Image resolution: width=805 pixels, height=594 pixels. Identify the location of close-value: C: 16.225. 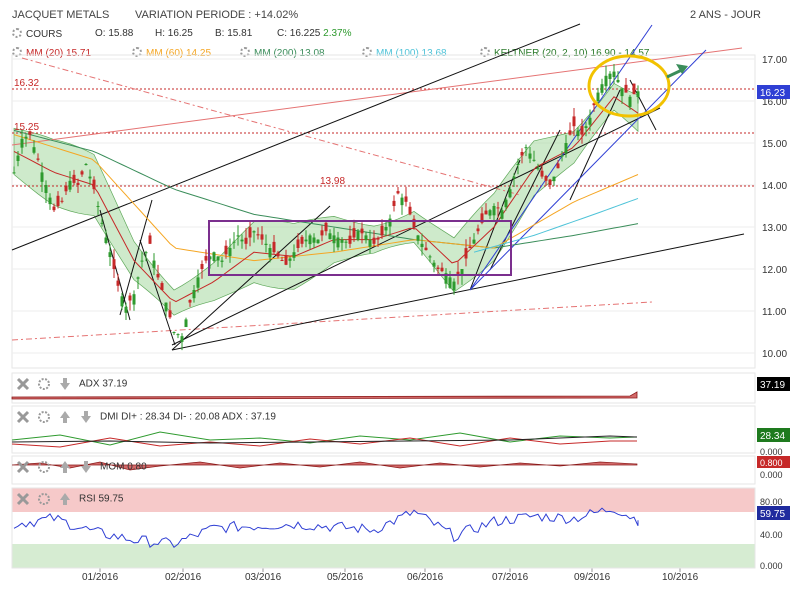
(299, 33).